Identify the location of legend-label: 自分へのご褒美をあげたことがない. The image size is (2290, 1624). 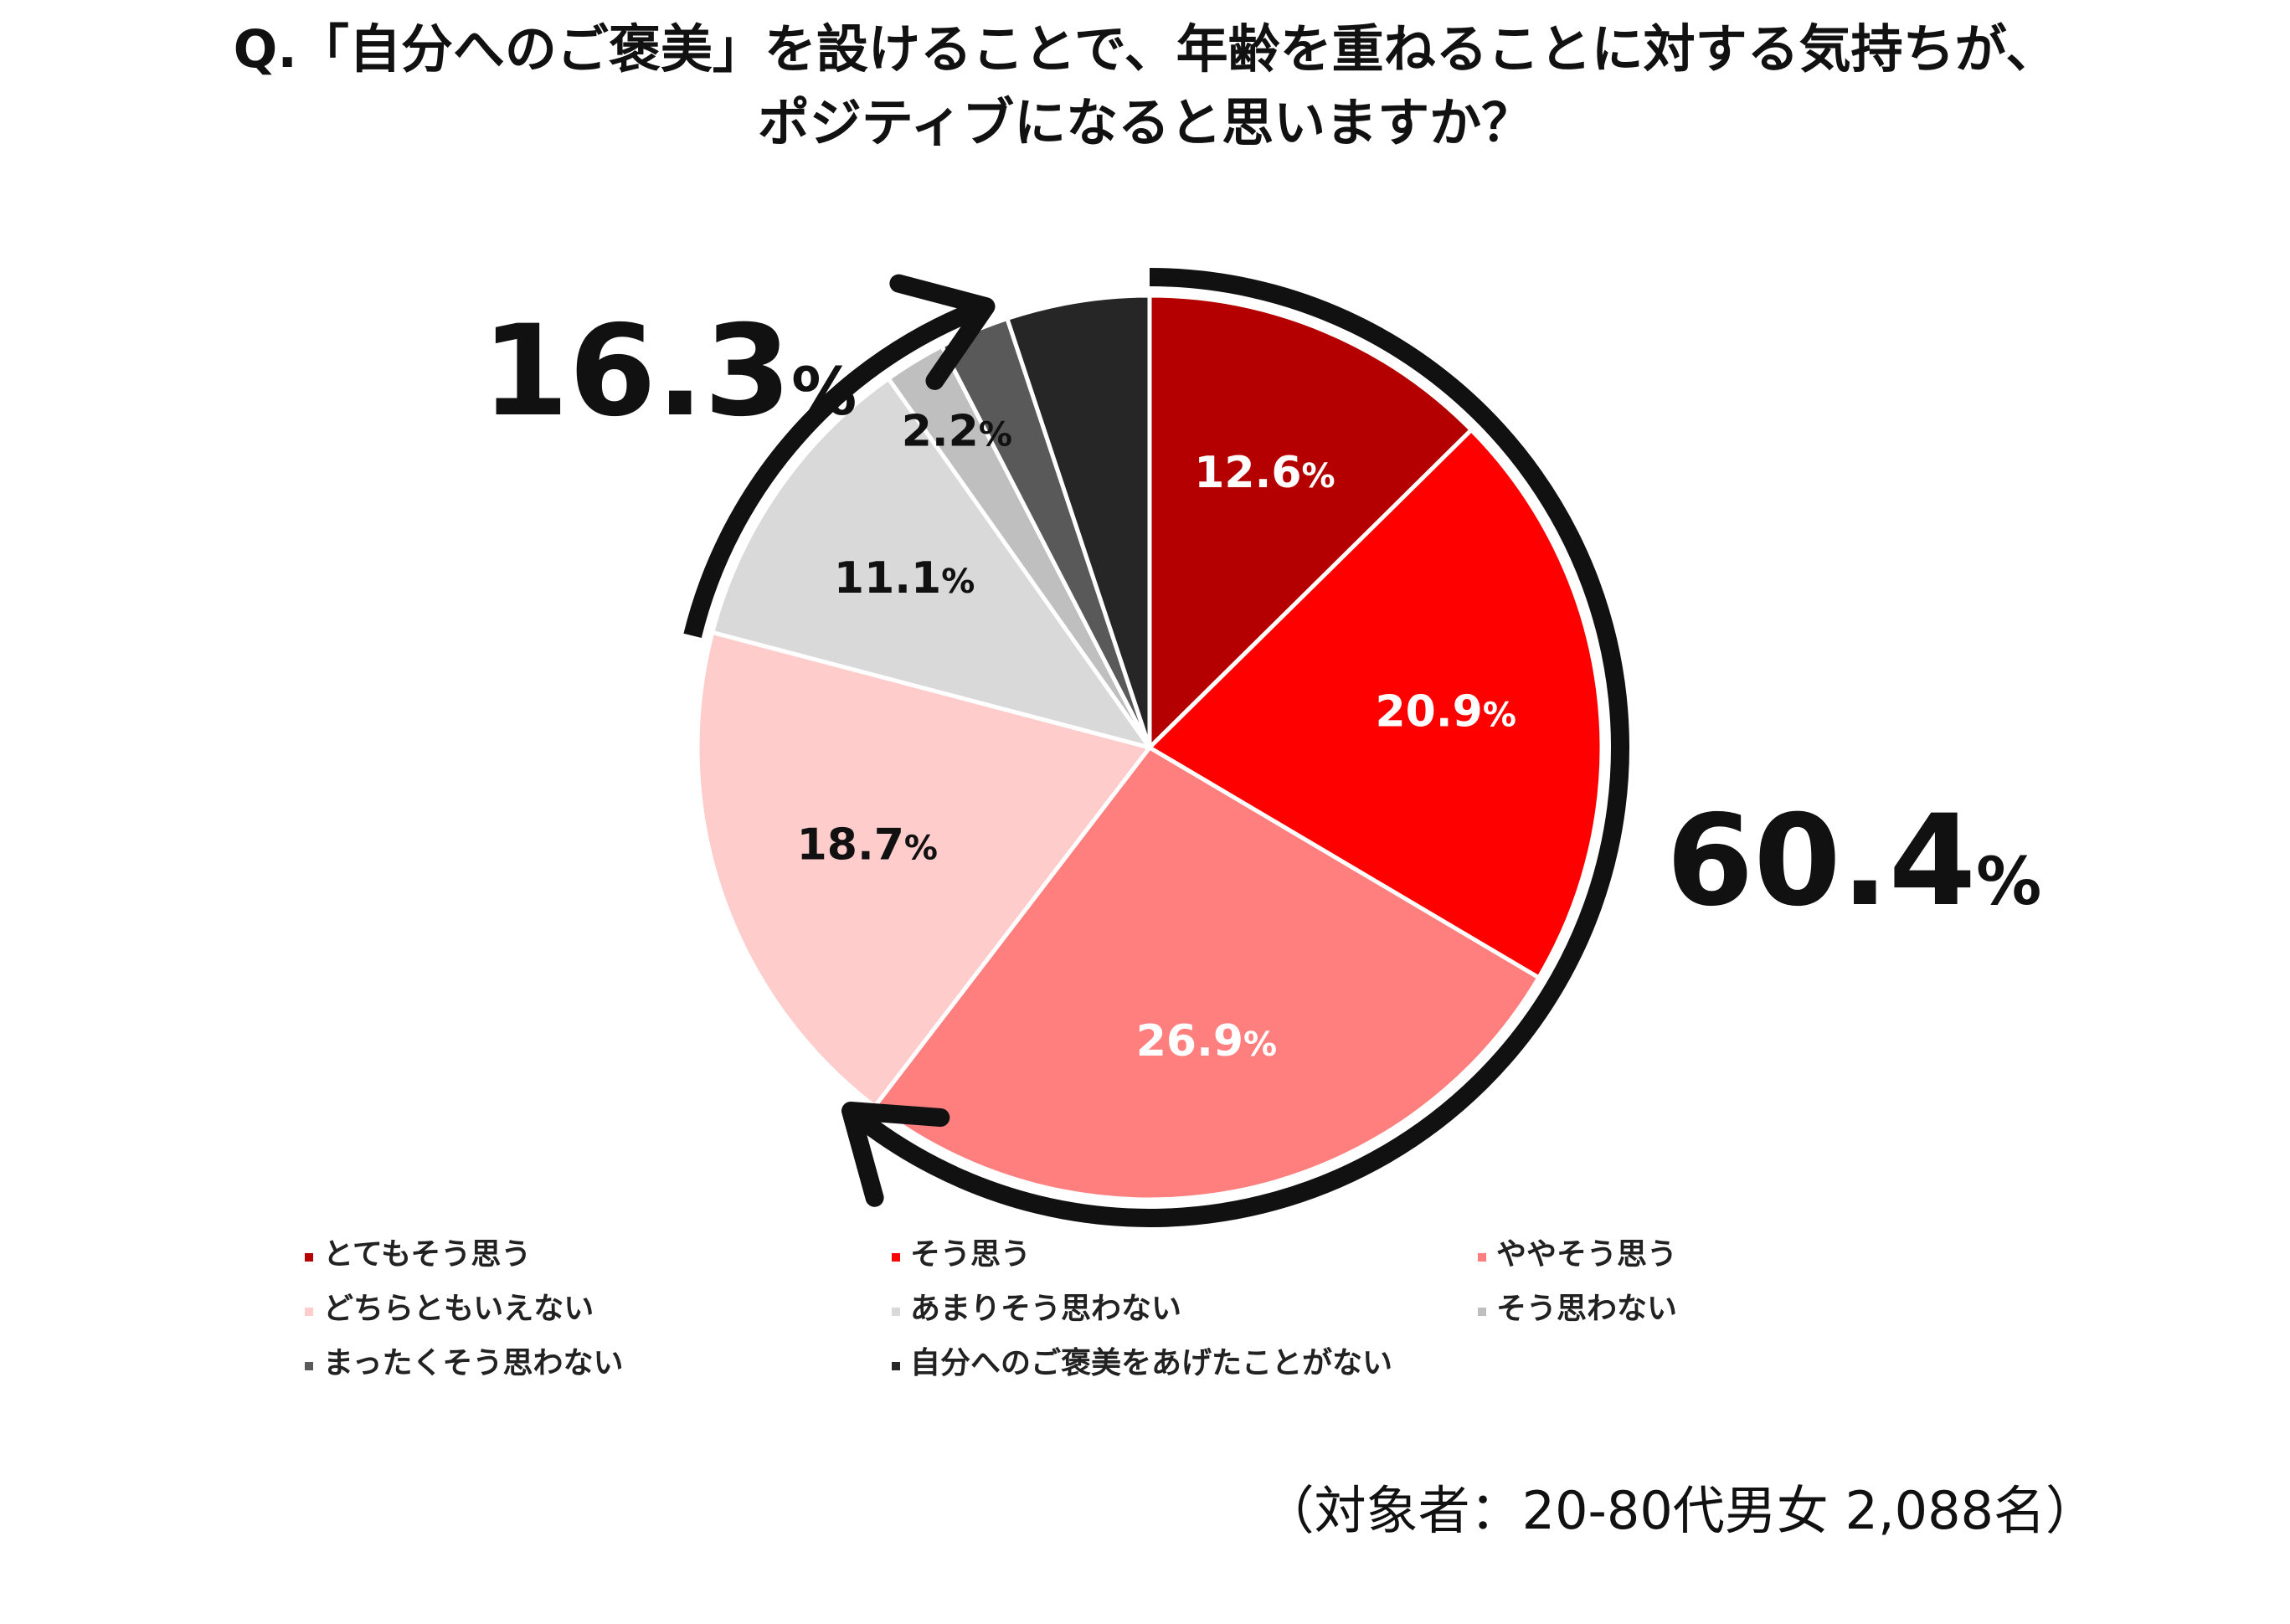
(1151, 1363).